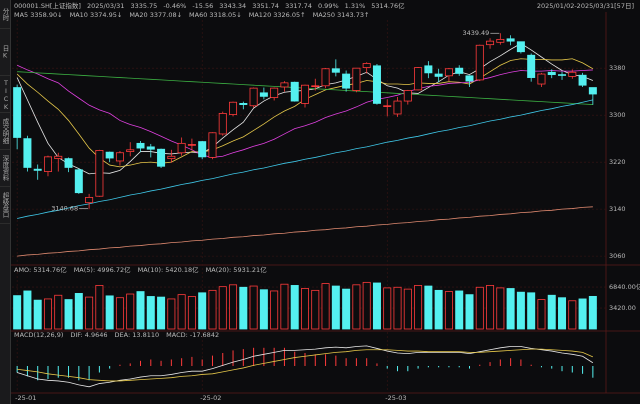 This screenshot has height=404, width=640. I want to click on header-item: -0.46%, so click(174, 6).